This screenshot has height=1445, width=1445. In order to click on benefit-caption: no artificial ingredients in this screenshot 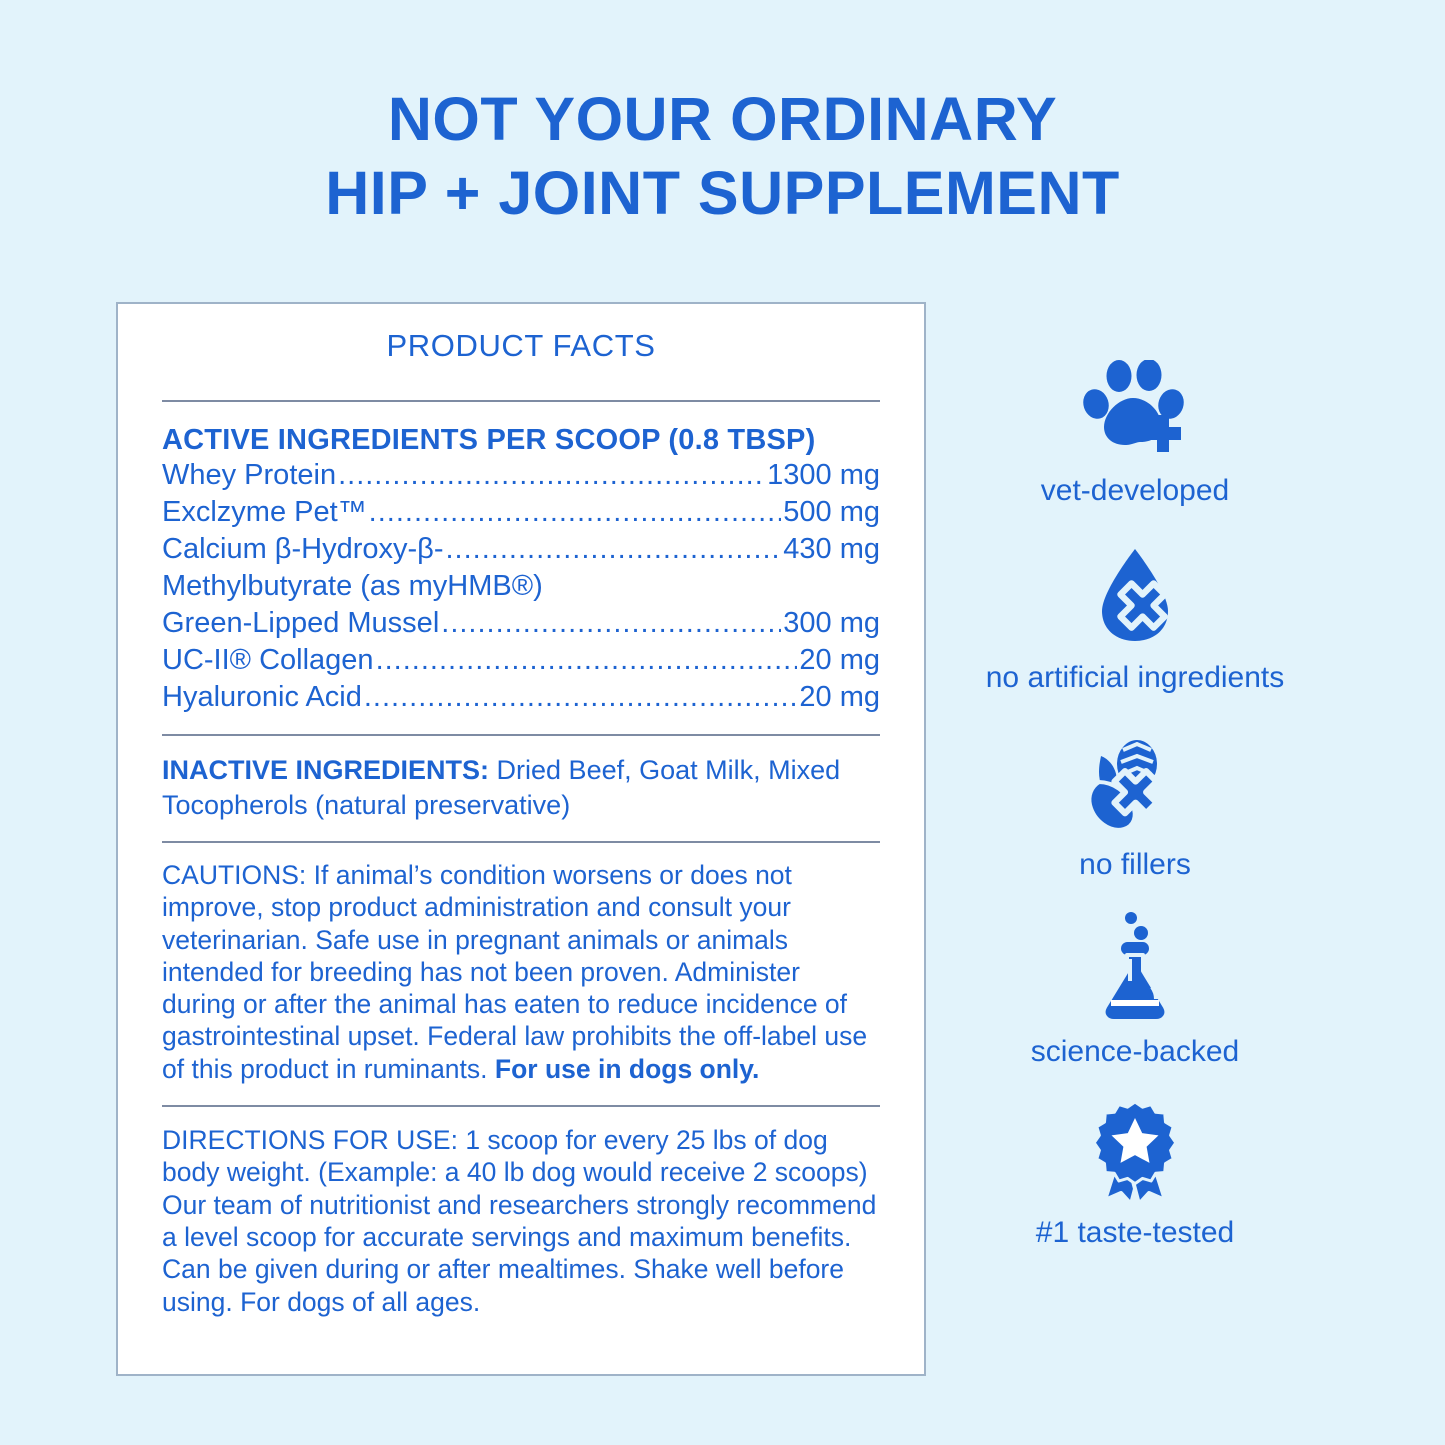, I will do `click(1135, 677)`.